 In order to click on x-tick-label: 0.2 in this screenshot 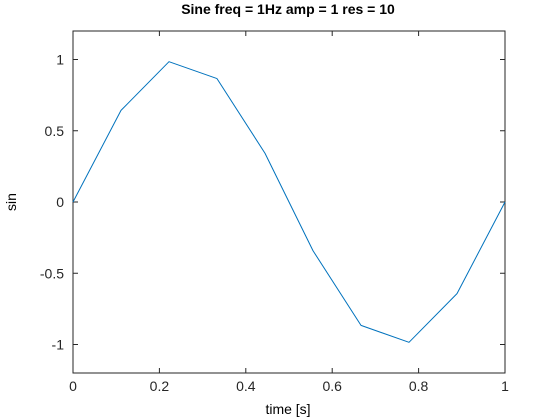, I will do `click(160, 386)`.